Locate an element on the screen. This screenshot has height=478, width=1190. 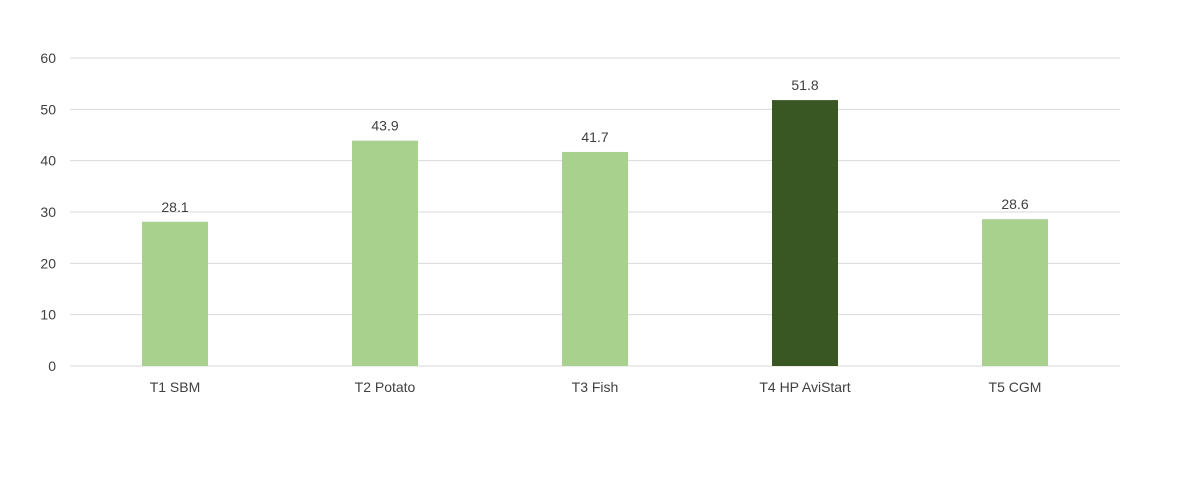
bar-t5-cgm is located at coordinates (1015, 292).